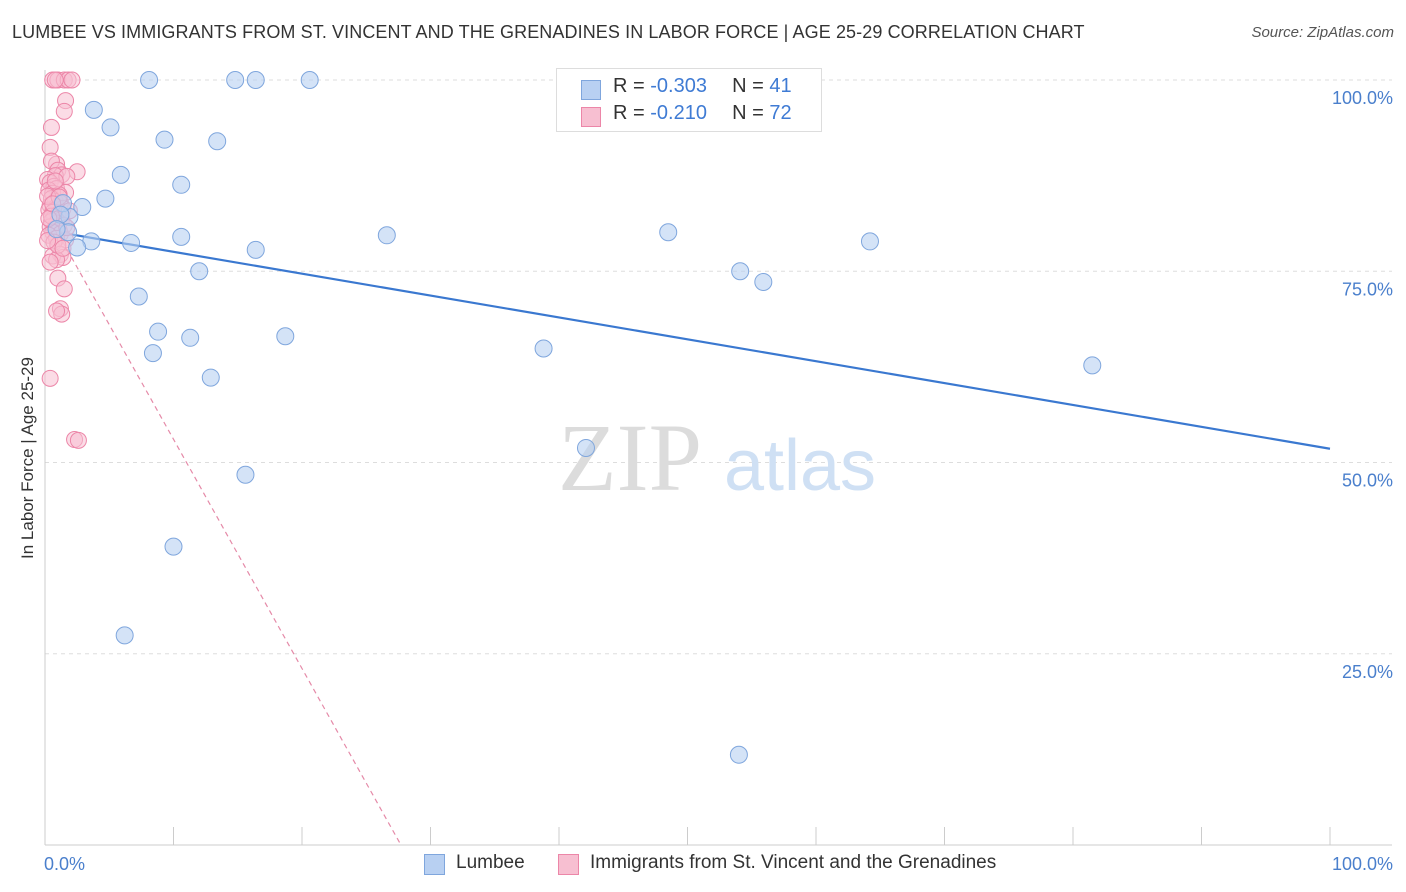 The width and height of the screenshot is (1406, 892). I want to click on x-tick-label: 0.0%, so click(64, 864).